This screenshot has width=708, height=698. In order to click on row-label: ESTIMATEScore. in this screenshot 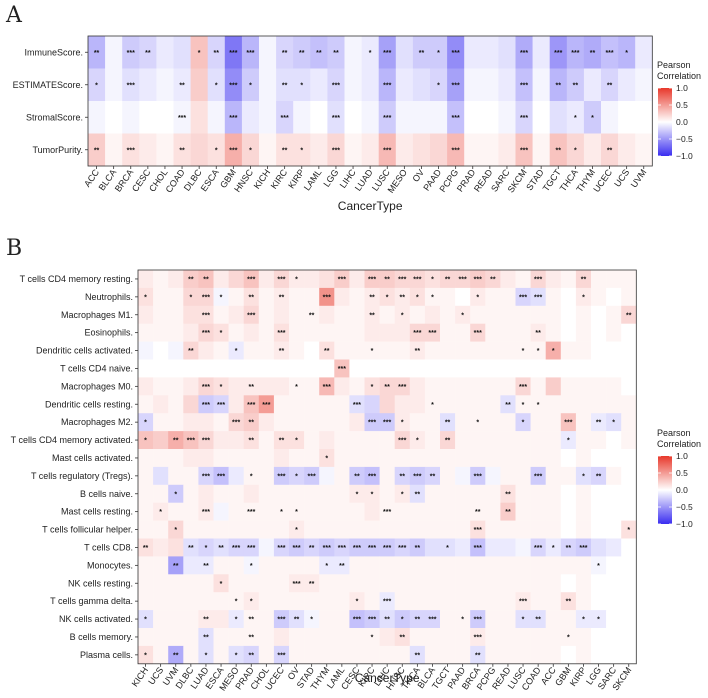, I will do `click(48, 85)`.